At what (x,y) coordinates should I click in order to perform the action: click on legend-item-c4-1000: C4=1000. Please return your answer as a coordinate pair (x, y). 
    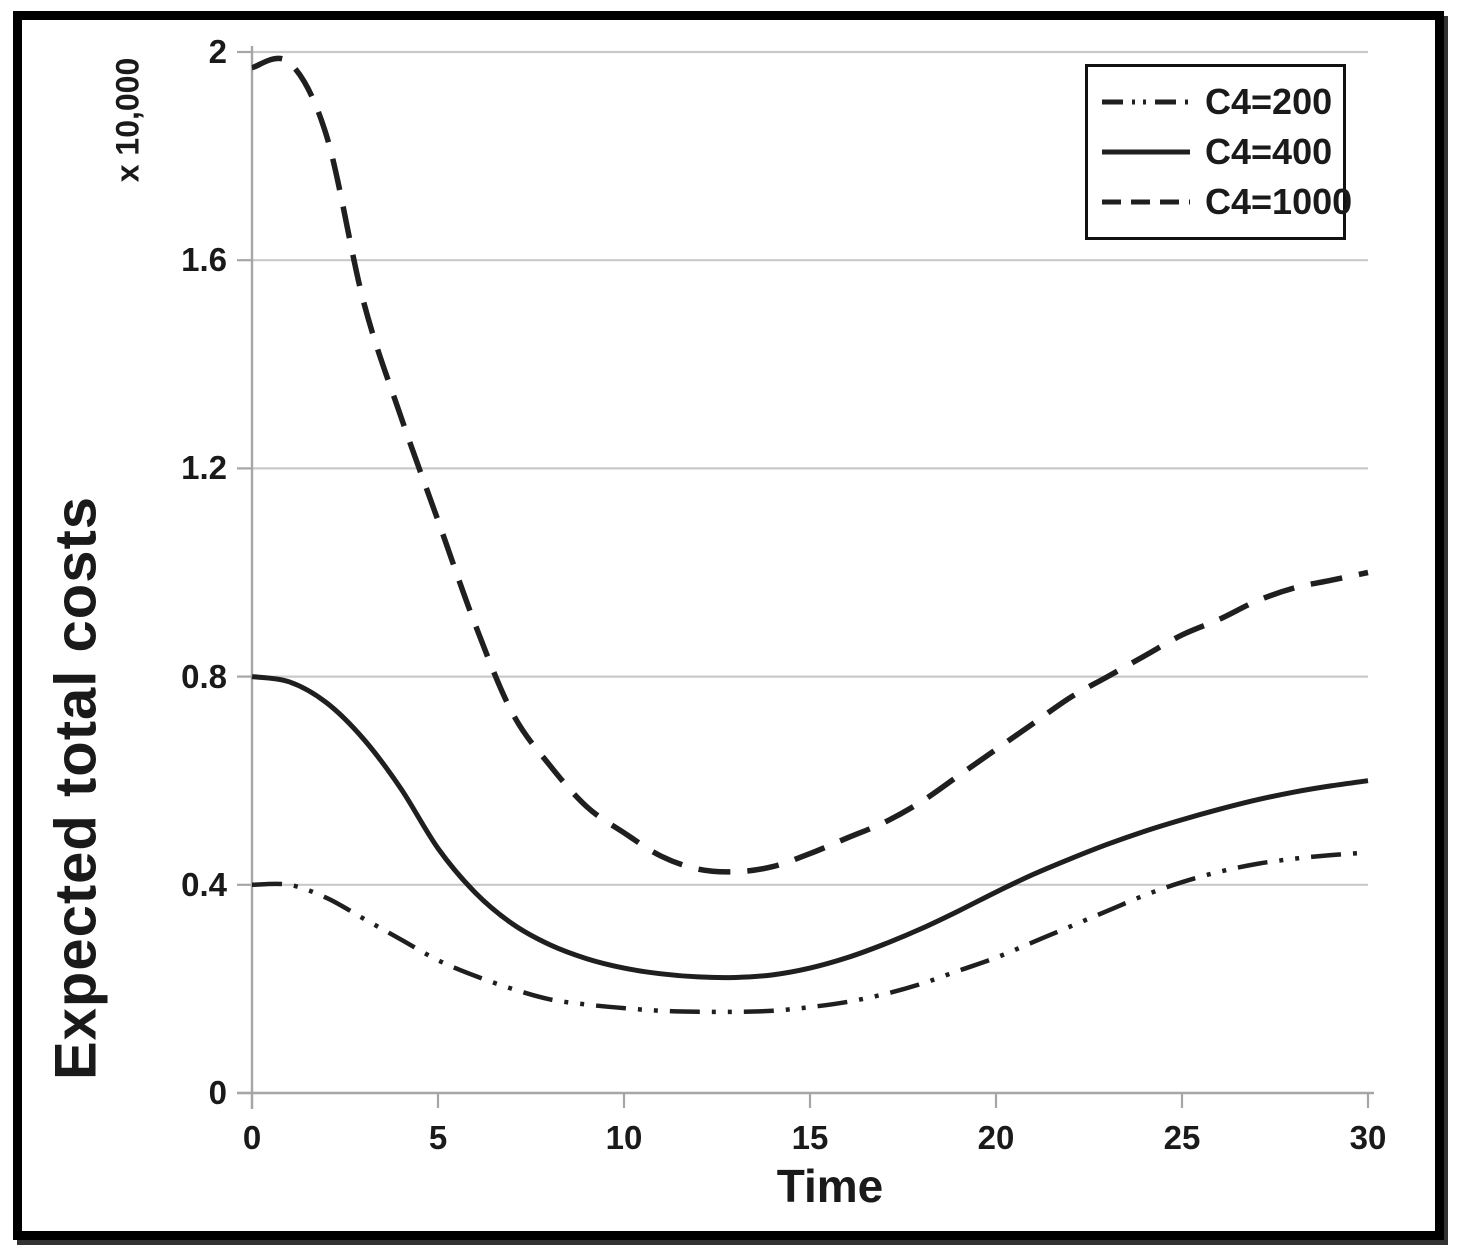
    Looking at the image, I should click on (1226, 202).